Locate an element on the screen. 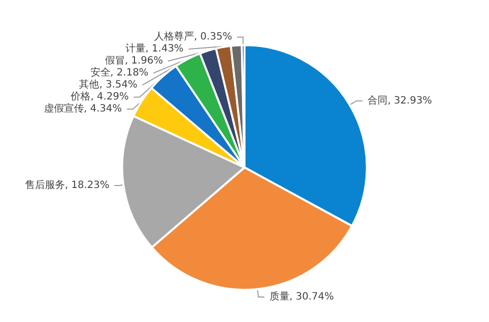 The image size is (489, 322). slice-label: 其他, 3.54% is located at coordinates (108, 84).